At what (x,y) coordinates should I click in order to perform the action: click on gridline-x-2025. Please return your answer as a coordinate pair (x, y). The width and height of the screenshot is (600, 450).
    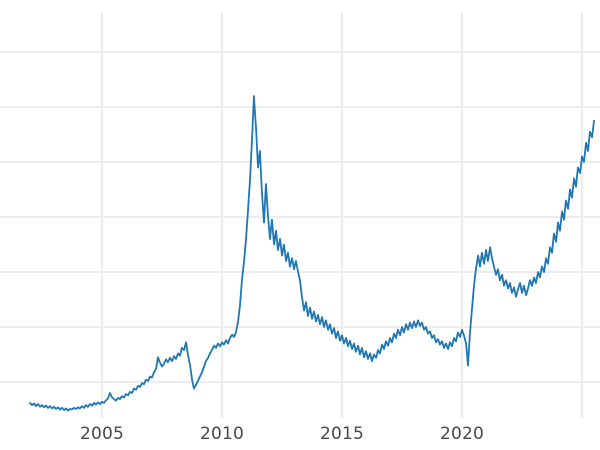
    Looking at the image, I should click on (582, 215).